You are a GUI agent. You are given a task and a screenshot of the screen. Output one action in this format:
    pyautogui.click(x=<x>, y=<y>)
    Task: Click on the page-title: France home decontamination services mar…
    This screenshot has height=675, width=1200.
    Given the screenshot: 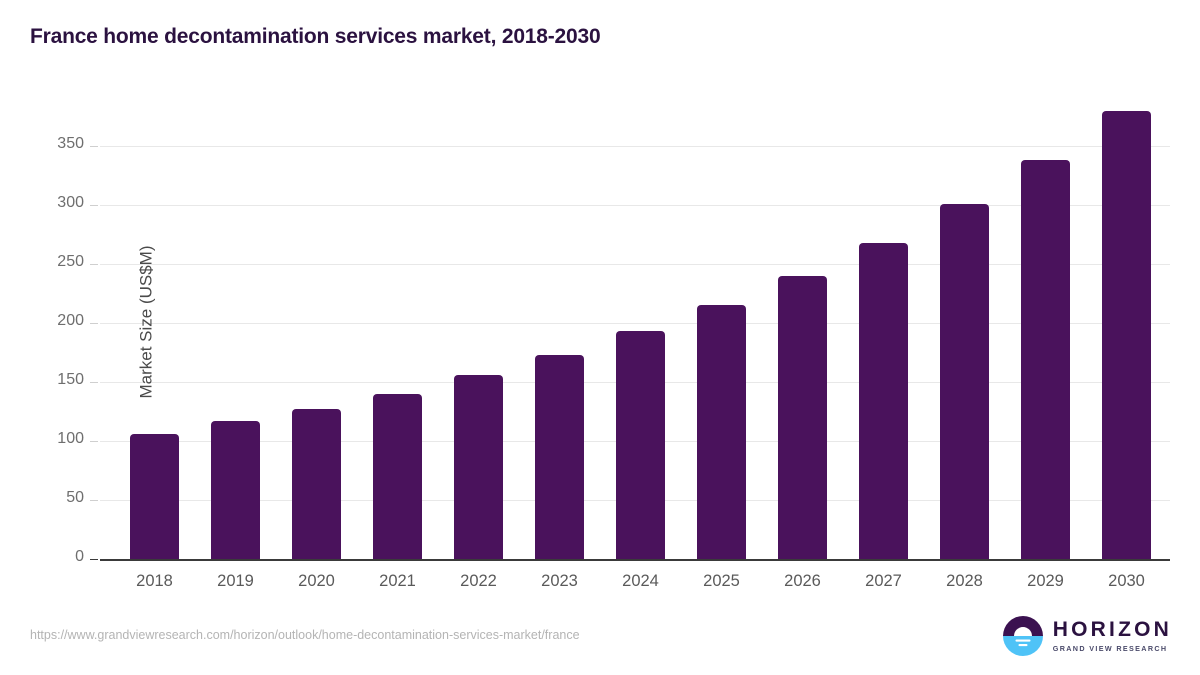 What is the action you would take?
    pyautogui.click(x=315, y=36)
    